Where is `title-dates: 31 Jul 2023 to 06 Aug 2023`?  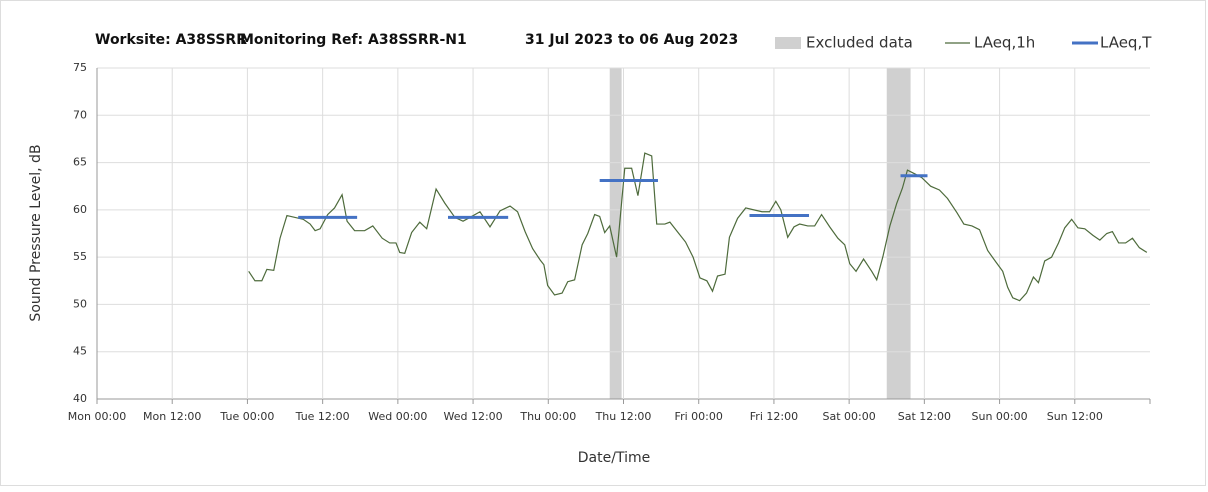 title-dates: 31 Jul 2023 to 06 Aug 2023 is located at coordinates (631, 40).